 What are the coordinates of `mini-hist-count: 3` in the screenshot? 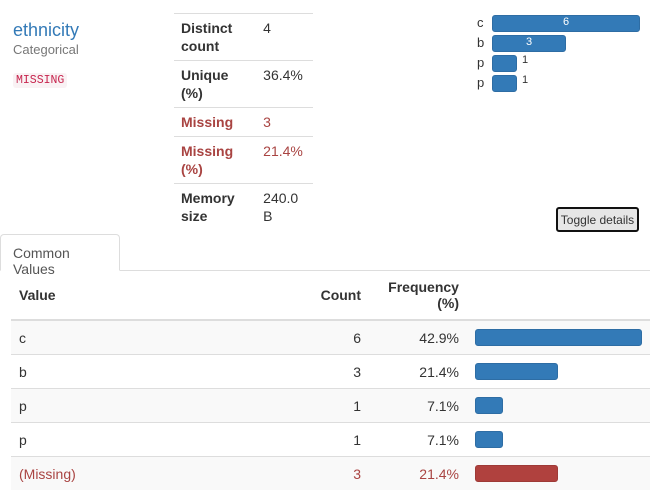 It's located at (529, 42).